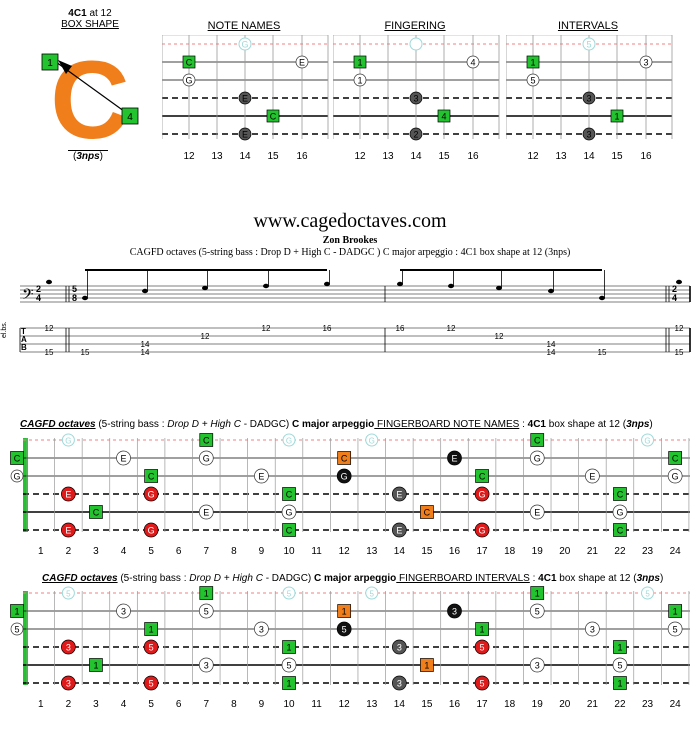  Describe the element at coordinates (372, 594) in the screenshot. I see `open-marker-label: 5` at that location.